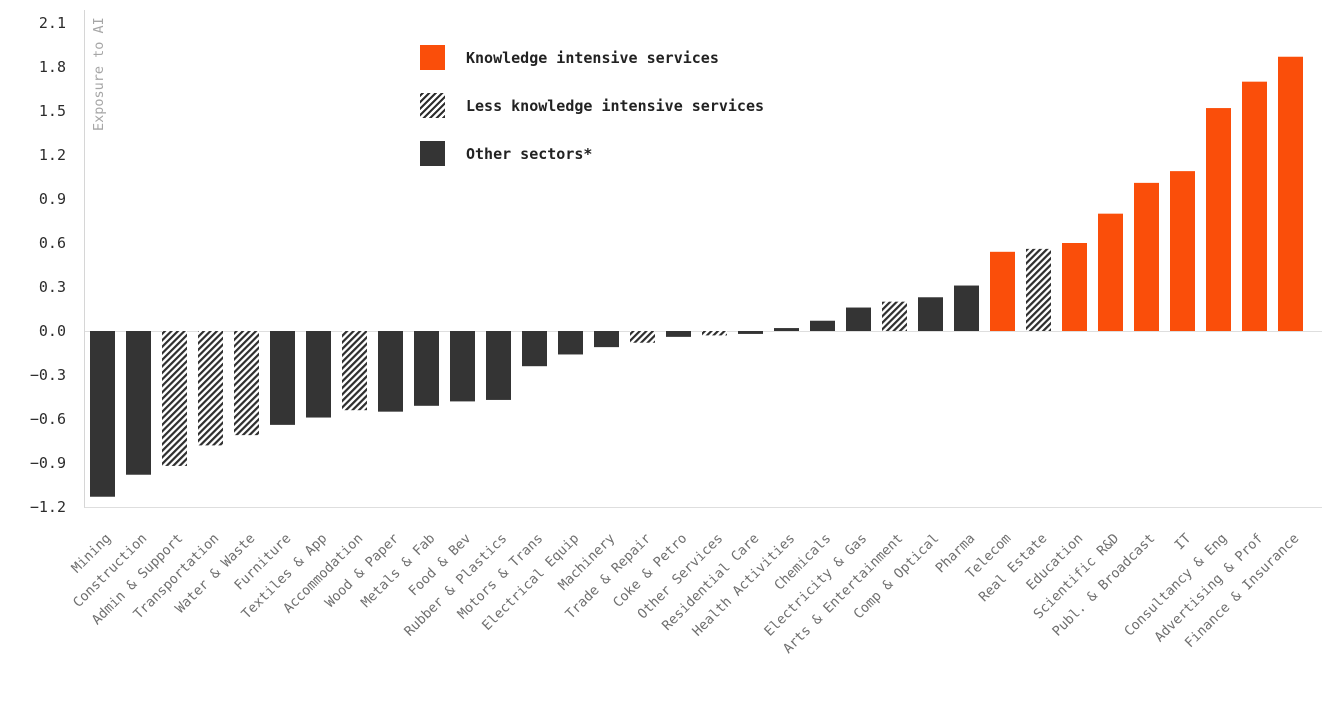 The height and width of the screenshot is (710, 1328). Describe the element at coordinates (48, 507) in the screenshot. I see `y-tick-label-−1.2: −1.2` at that location.